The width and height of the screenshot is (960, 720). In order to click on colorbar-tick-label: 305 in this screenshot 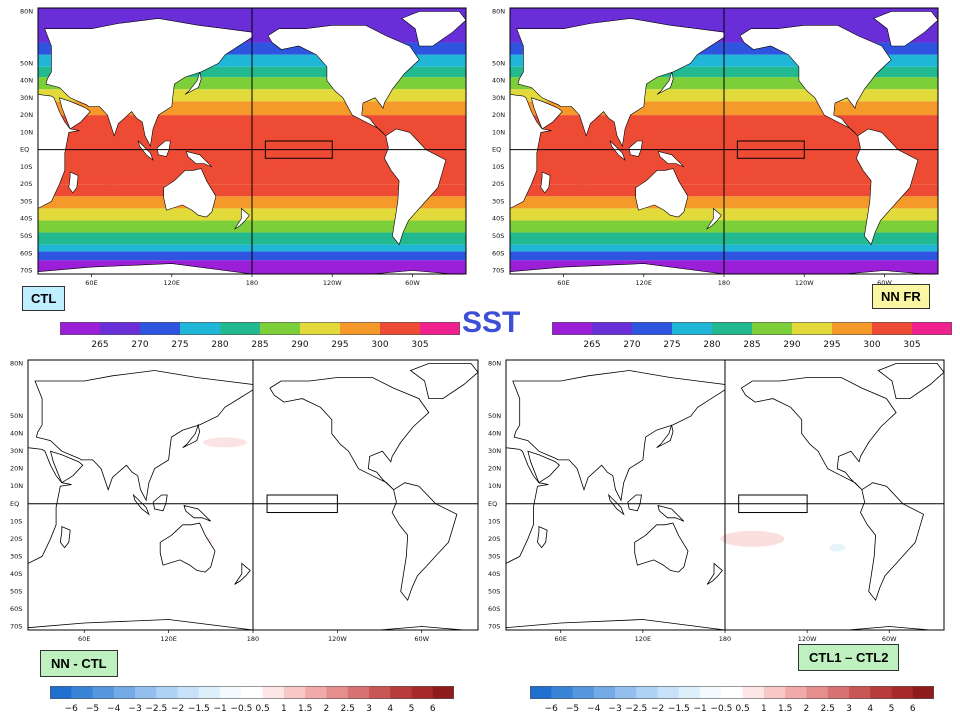, I will do `click(911, 345)`.